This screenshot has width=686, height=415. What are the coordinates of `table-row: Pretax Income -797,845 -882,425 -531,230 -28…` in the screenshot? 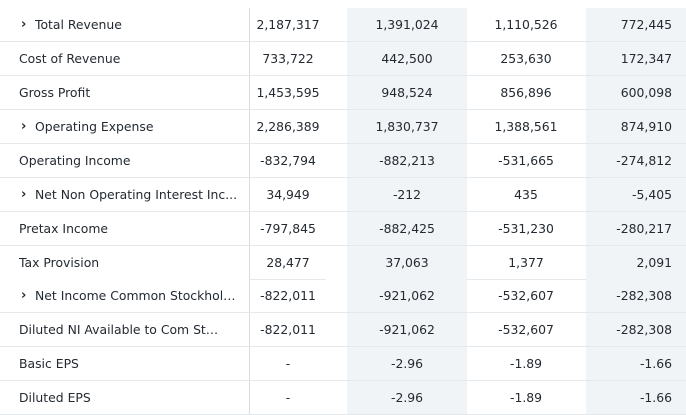 It's located at (343, 229).